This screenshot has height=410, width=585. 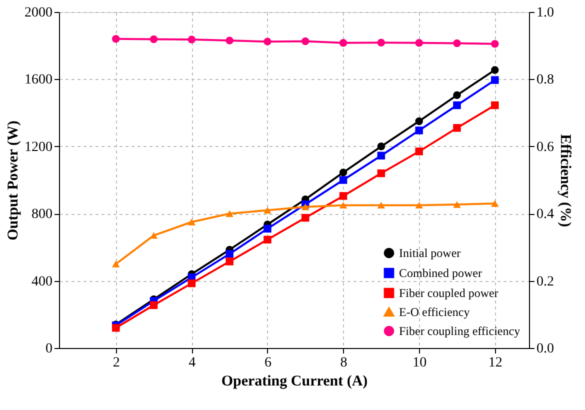 I want to click on legend-label: Fiber coupled power, so click(x=448, y=293).